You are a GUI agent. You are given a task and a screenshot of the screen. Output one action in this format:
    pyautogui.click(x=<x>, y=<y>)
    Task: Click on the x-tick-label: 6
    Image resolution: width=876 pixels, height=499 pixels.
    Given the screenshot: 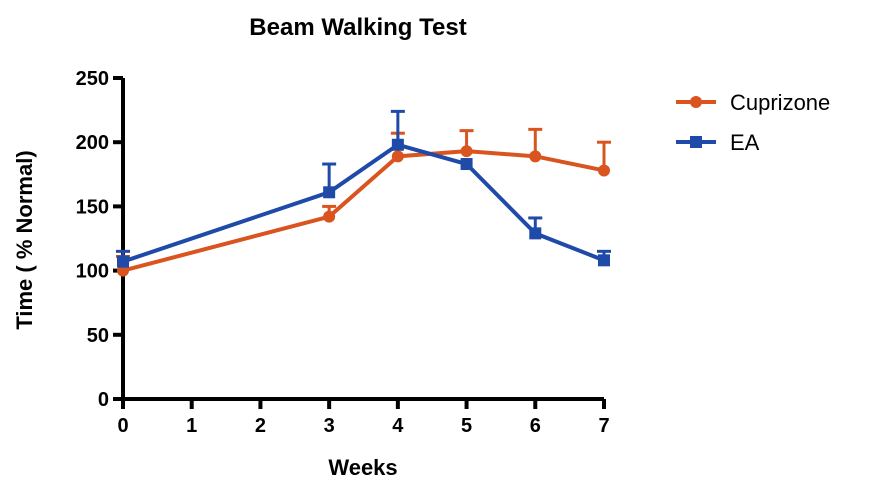 What is the action you would take?
    pyautogui.click(x=535, y=426)
    